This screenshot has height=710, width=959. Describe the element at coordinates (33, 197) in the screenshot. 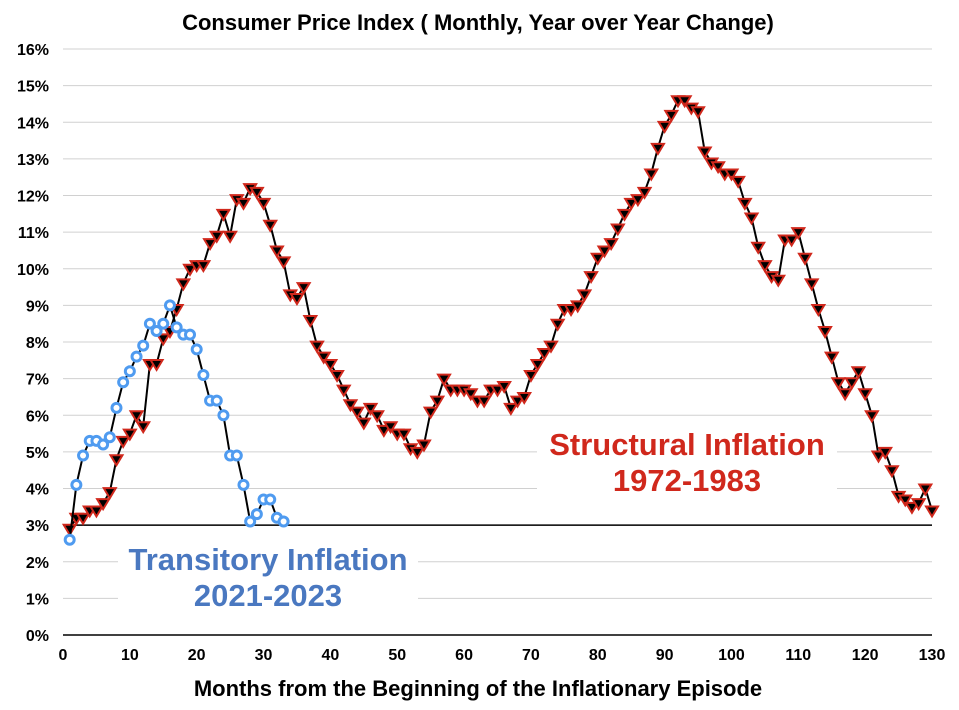

I see `y-tick-label: 12%` at that location.